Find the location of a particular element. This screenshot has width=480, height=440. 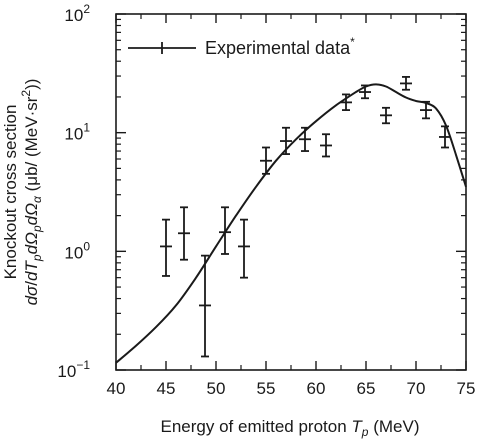

x-tick-label: 60 is located at coordinates (316, 388).